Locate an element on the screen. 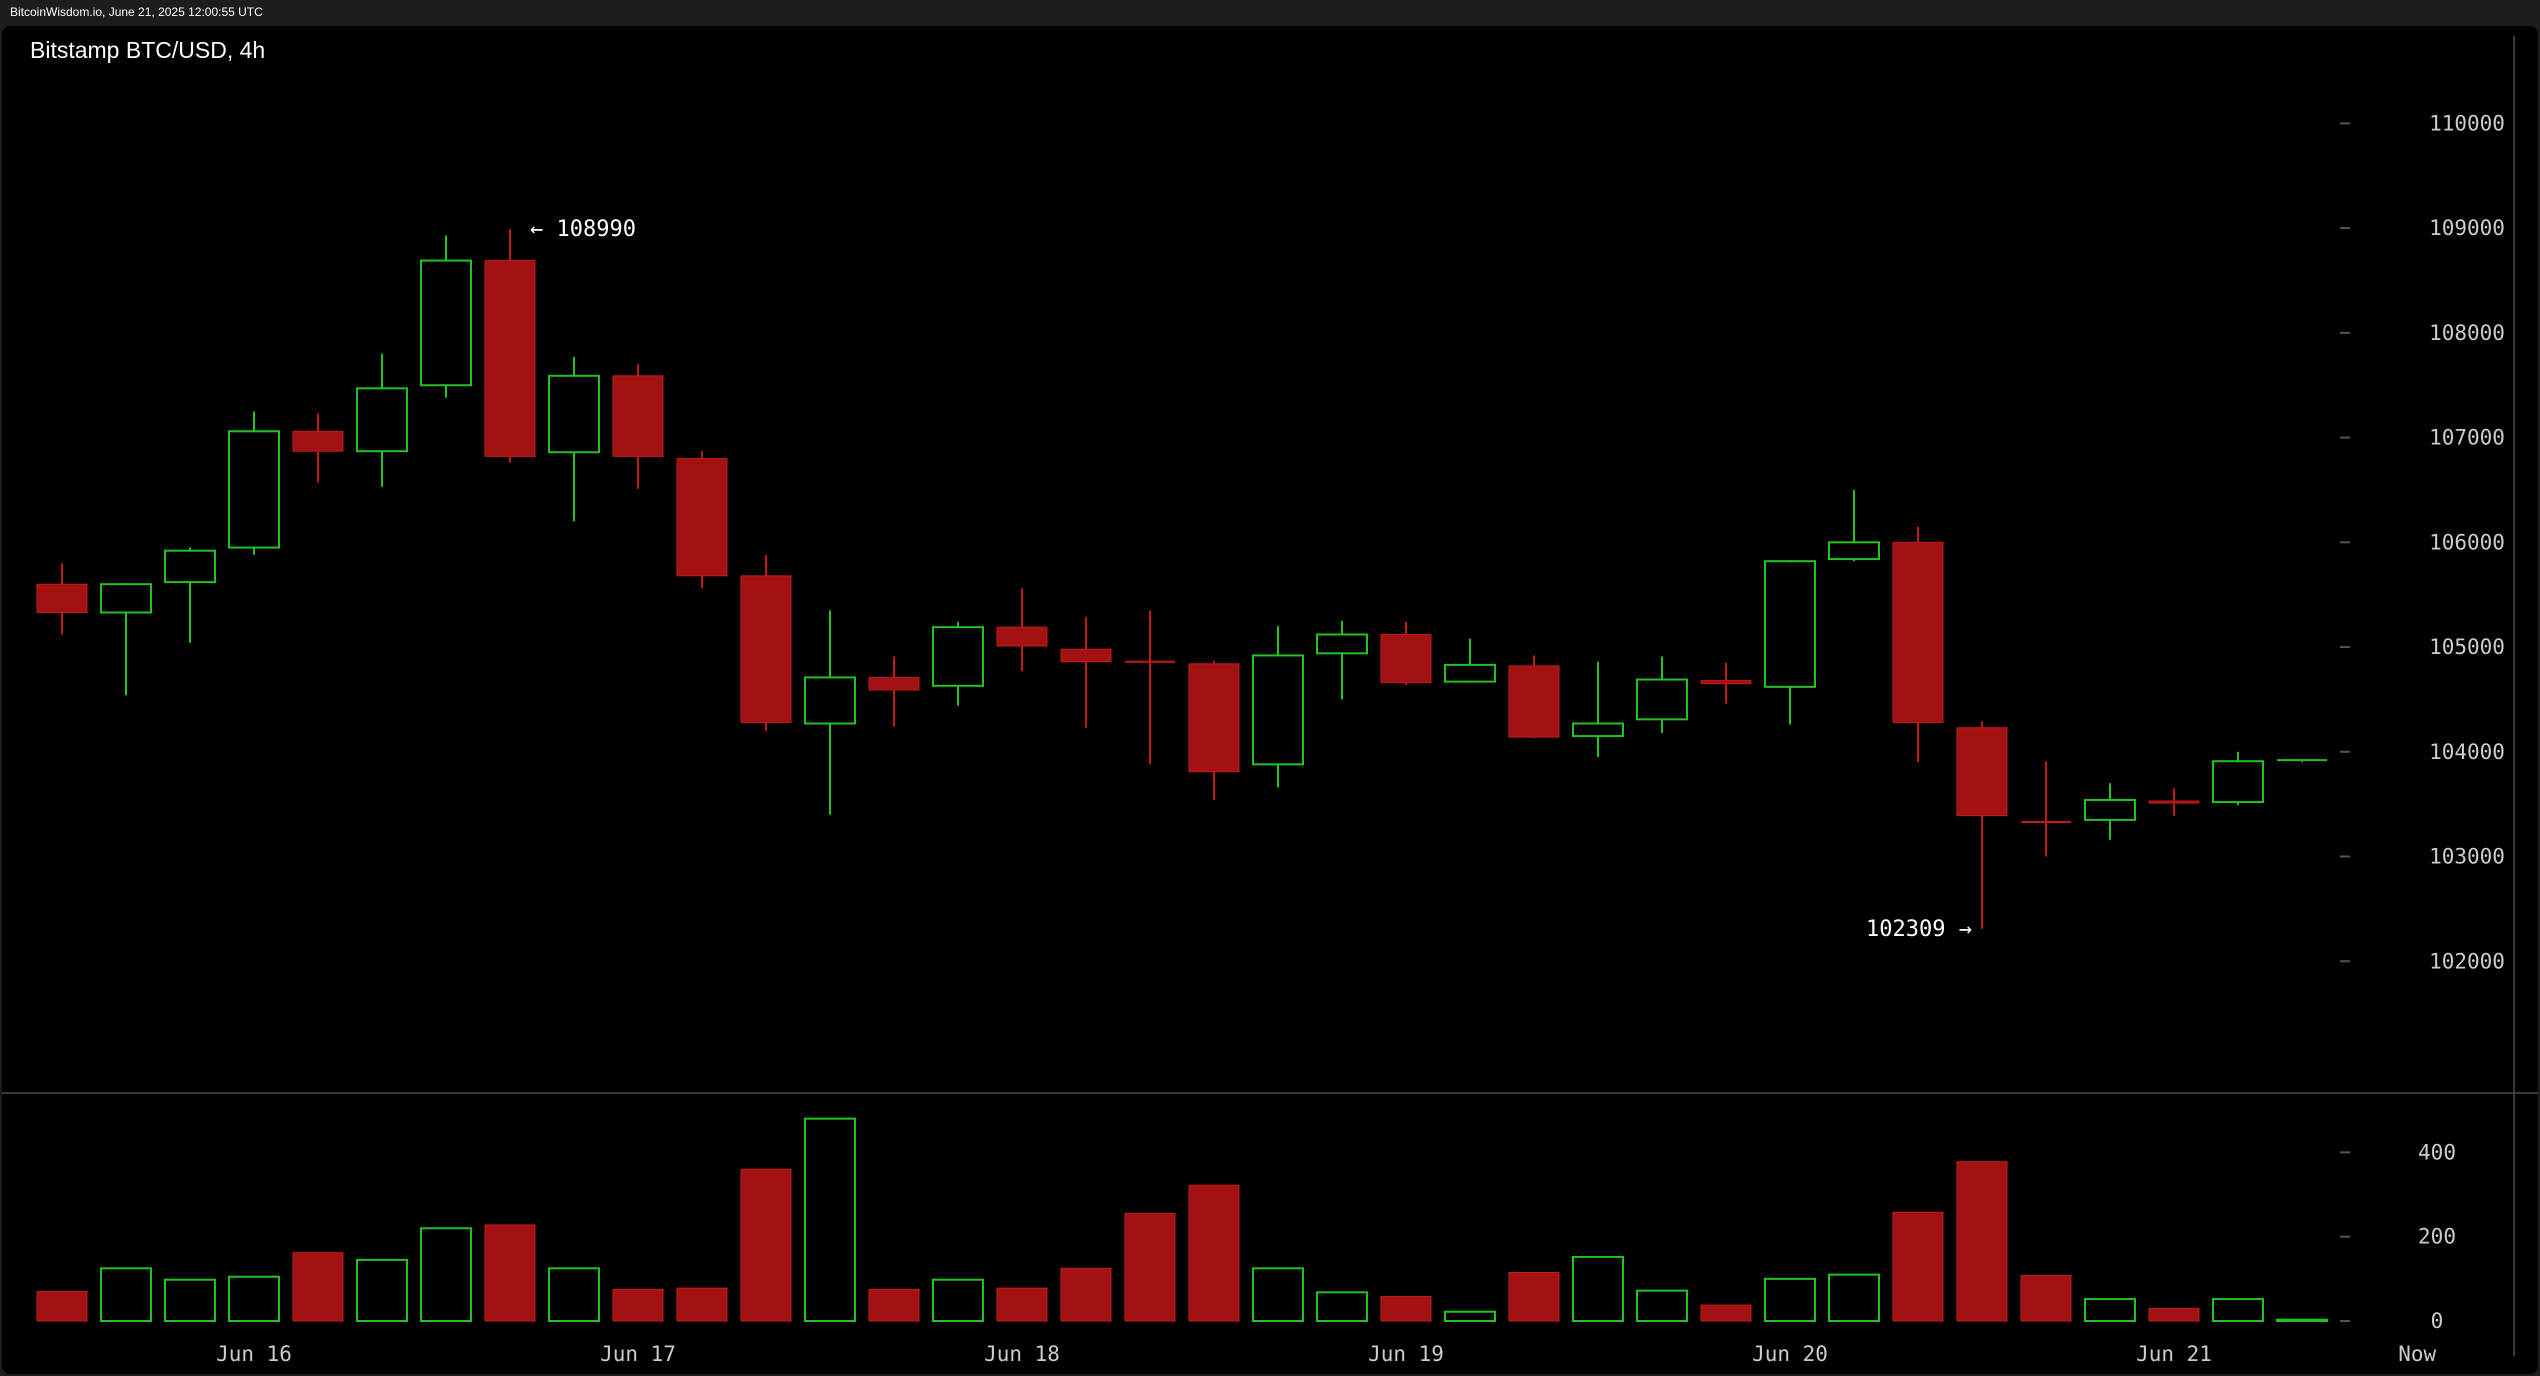  time-axis-label: Jun 21 is located at coordinates (2174, 1354).